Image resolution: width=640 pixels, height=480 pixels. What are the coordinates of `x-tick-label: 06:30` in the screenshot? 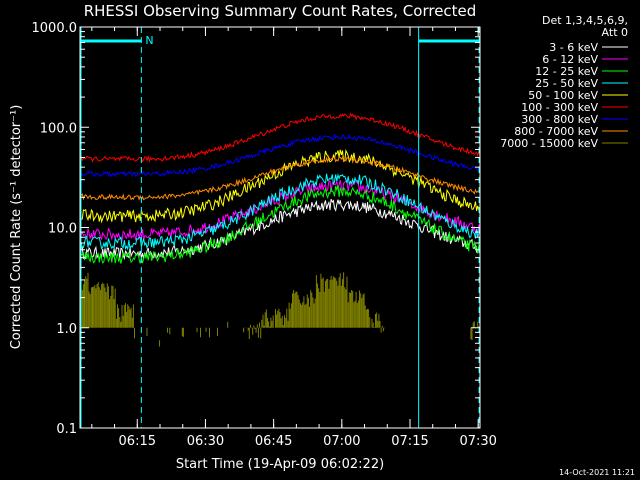 It's located at (205, 441).